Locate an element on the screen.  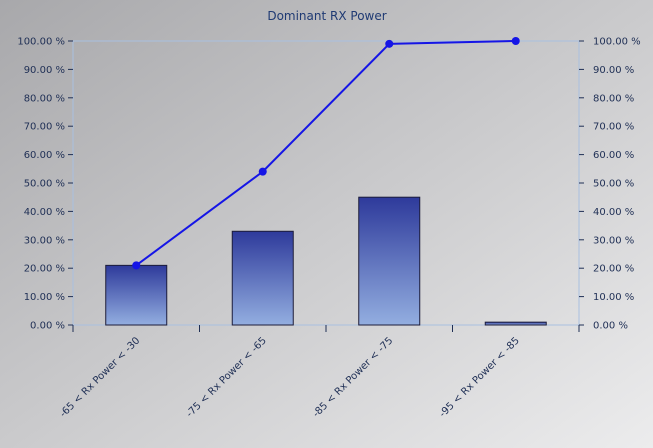
y-tick-label-right: 100.00 % is located at coordinates (617, 42).